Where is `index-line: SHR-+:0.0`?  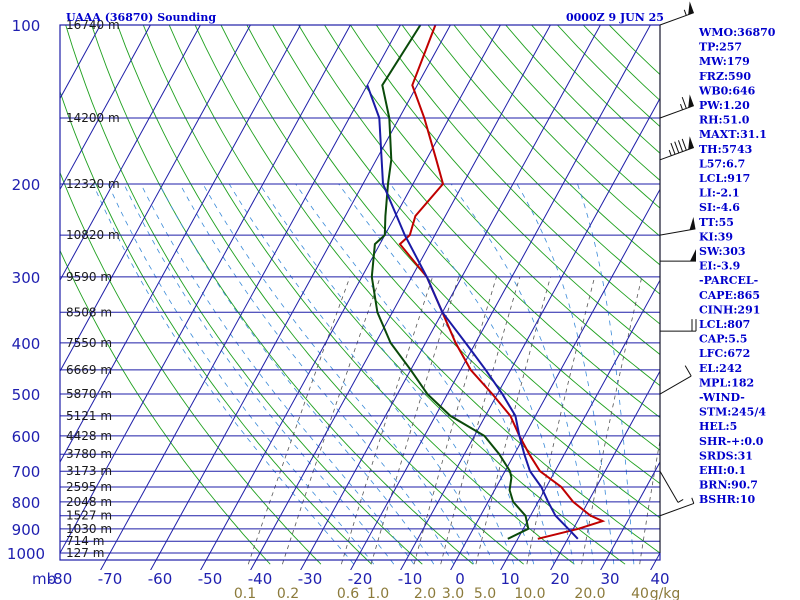 index-line: SHR-+:0.0 is located at coordinates (731, 441).